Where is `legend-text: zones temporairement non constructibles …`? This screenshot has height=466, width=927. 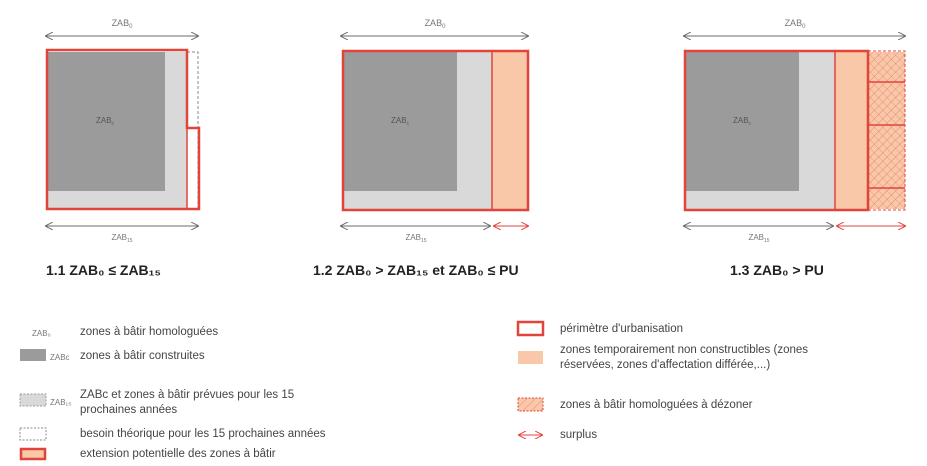 legend-text: zones temporairement non constructibles … is located at coordinates (684, 350).